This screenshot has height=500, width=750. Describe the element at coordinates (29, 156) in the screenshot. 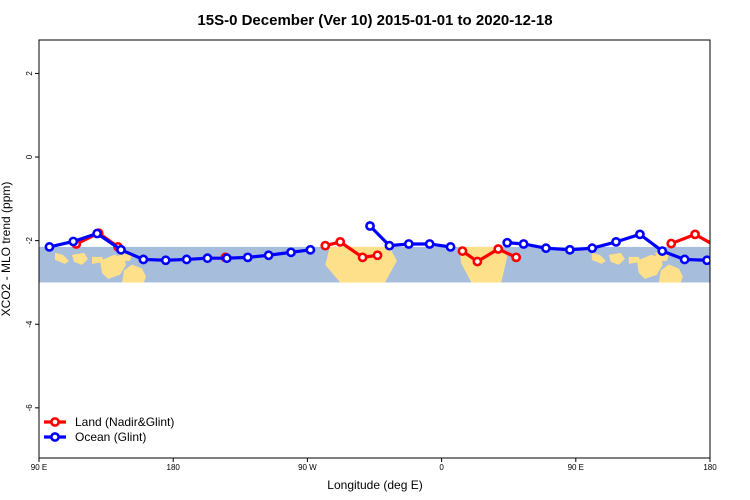

I see `y-tick-label: 0` at that location.